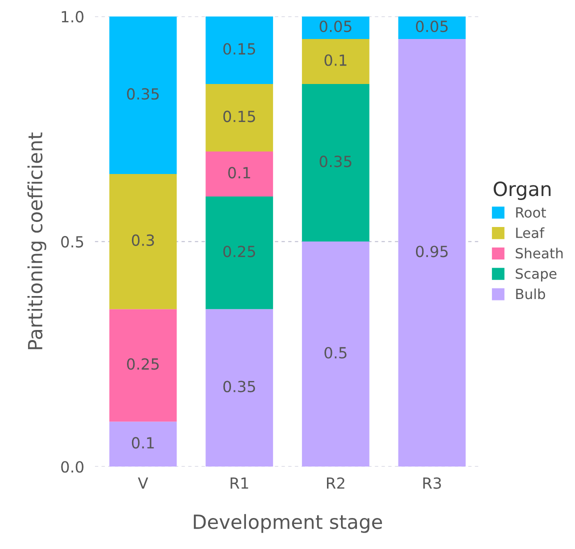 This screenshot has width=575, height=549. I want to click on y-tick-label: 1.0, so click(73, 16).